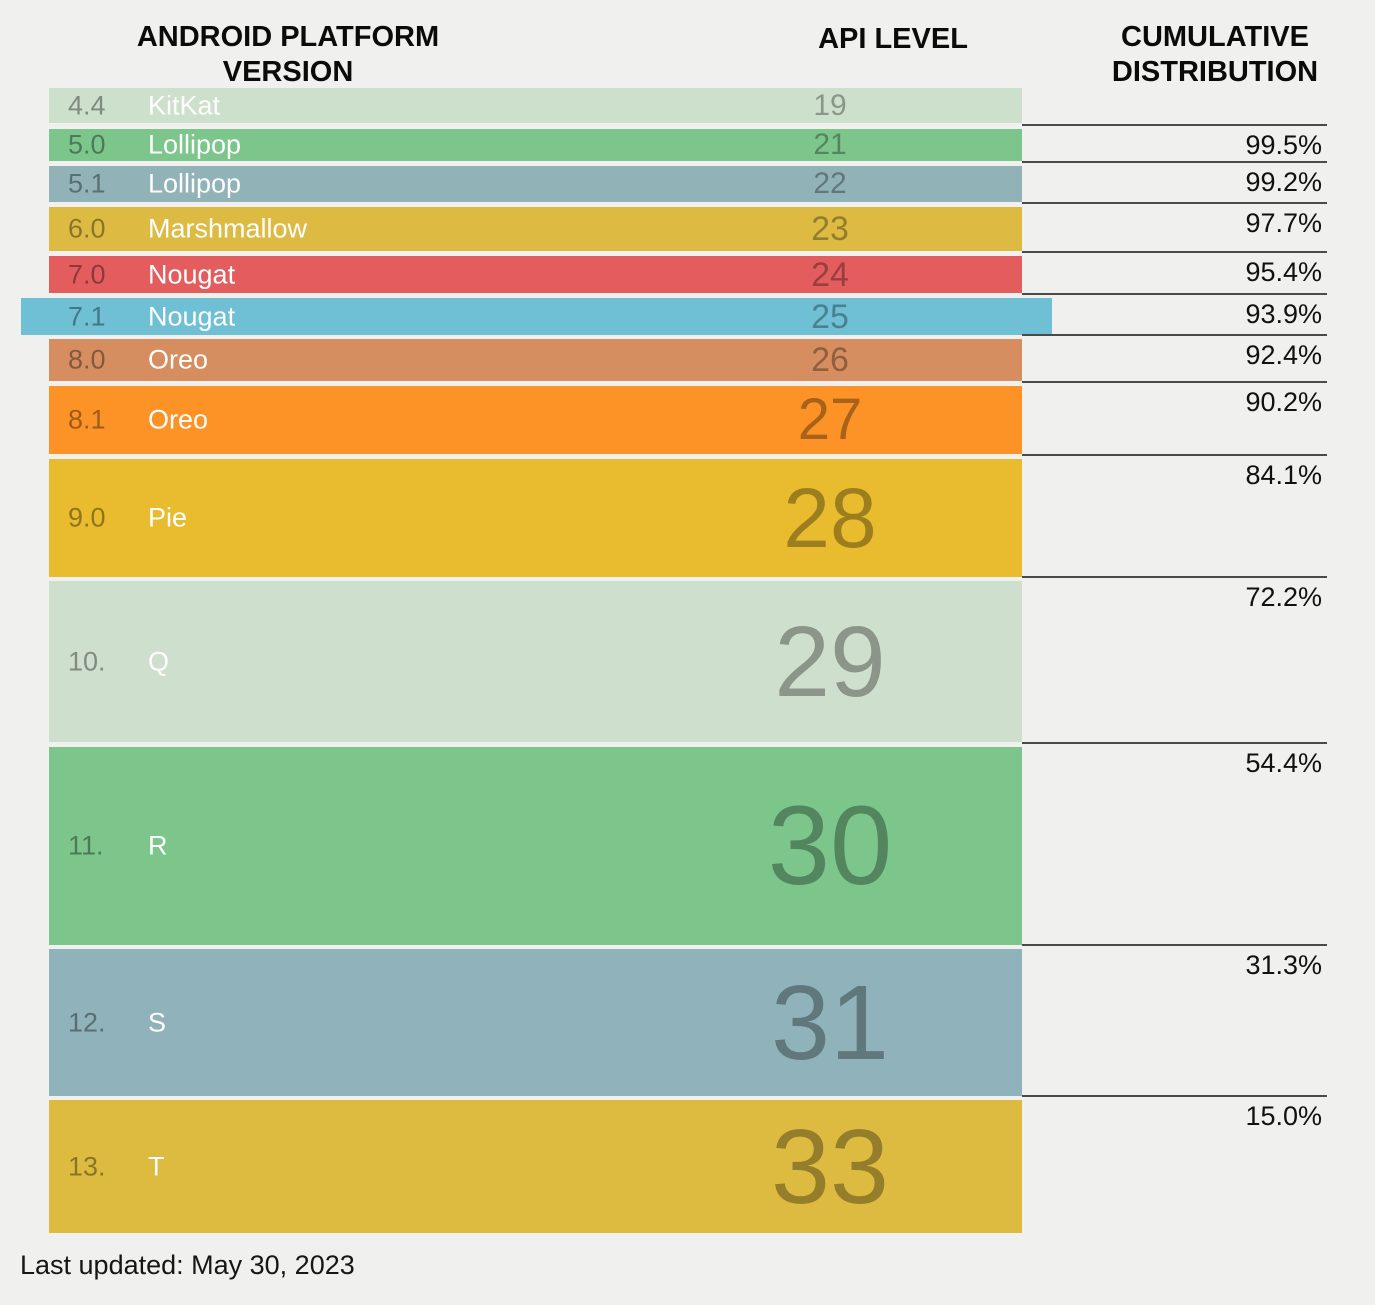 The width and height of the screenshot is (1375, 1305). Describe the element at coordinates (168, 517) in the screenshot. I see `version-name: Pie` at that location.